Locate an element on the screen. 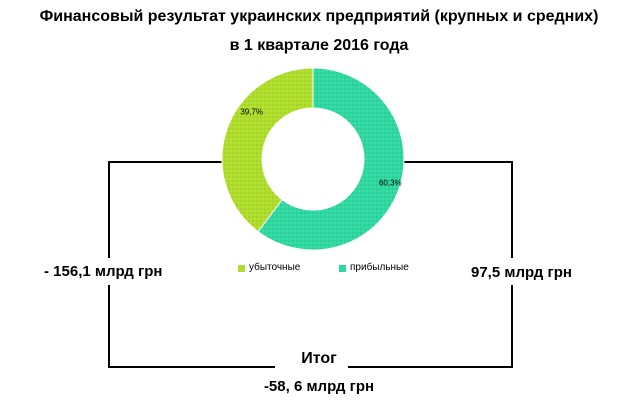 The height and width of the screenshot is (409, 638). slice-loss is located at coordinates (267, 150).